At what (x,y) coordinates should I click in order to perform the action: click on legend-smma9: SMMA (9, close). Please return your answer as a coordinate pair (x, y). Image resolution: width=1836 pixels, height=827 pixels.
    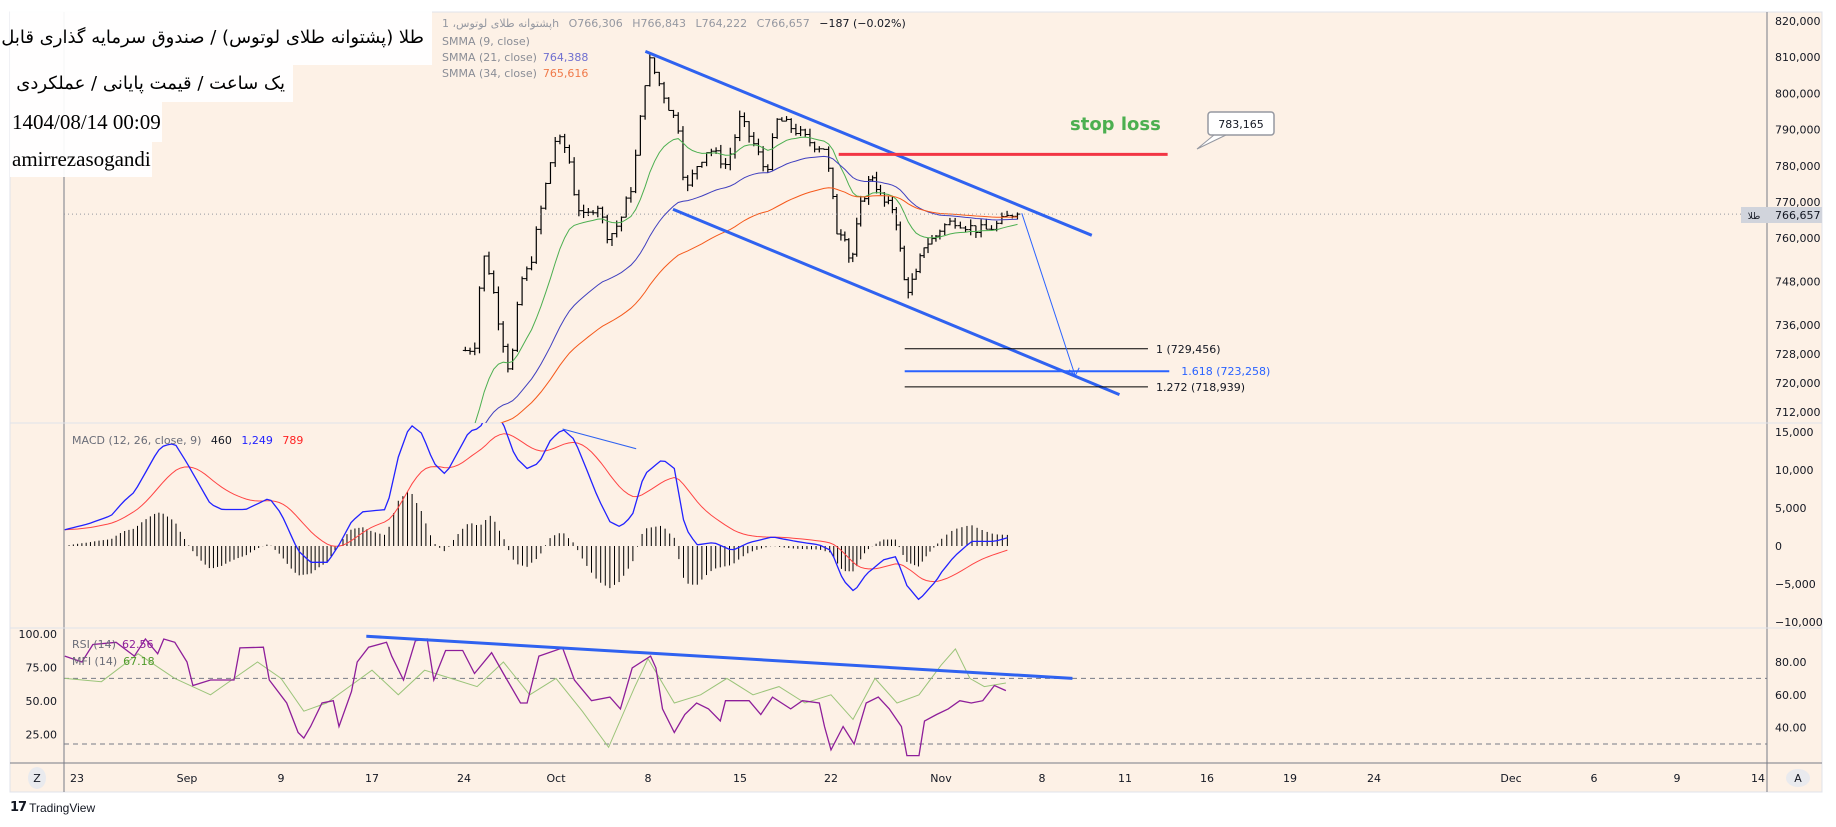
    Looking at the image, I should click on (486, 41).